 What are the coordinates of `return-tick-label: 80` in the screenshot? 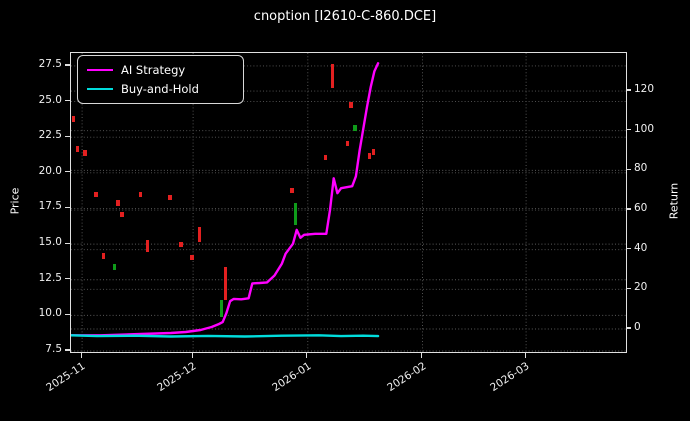 It's located at (641, 168).